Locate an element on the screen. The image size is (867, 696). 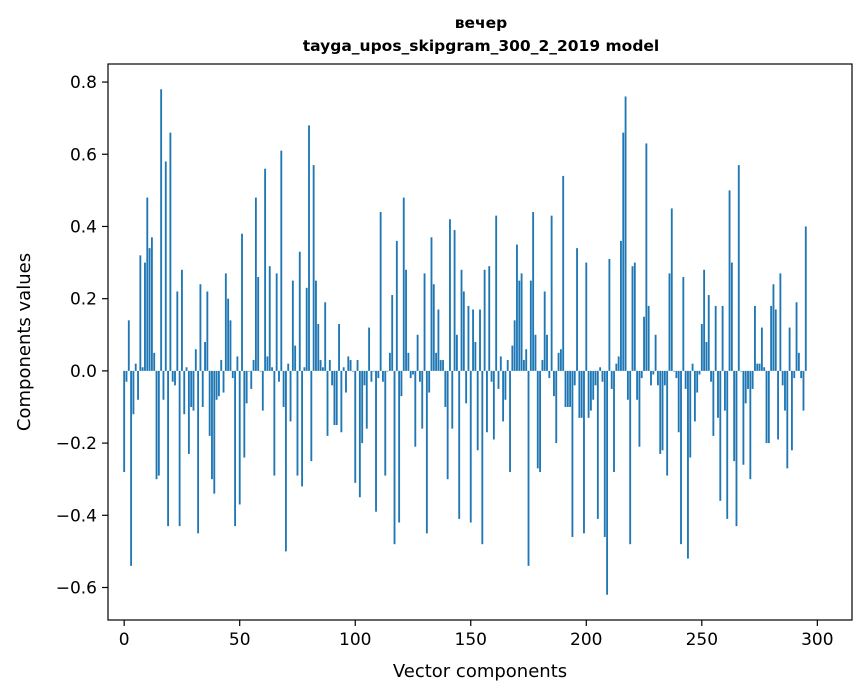
y-tick-label: 0.8 is located at coordinates (83, 83).